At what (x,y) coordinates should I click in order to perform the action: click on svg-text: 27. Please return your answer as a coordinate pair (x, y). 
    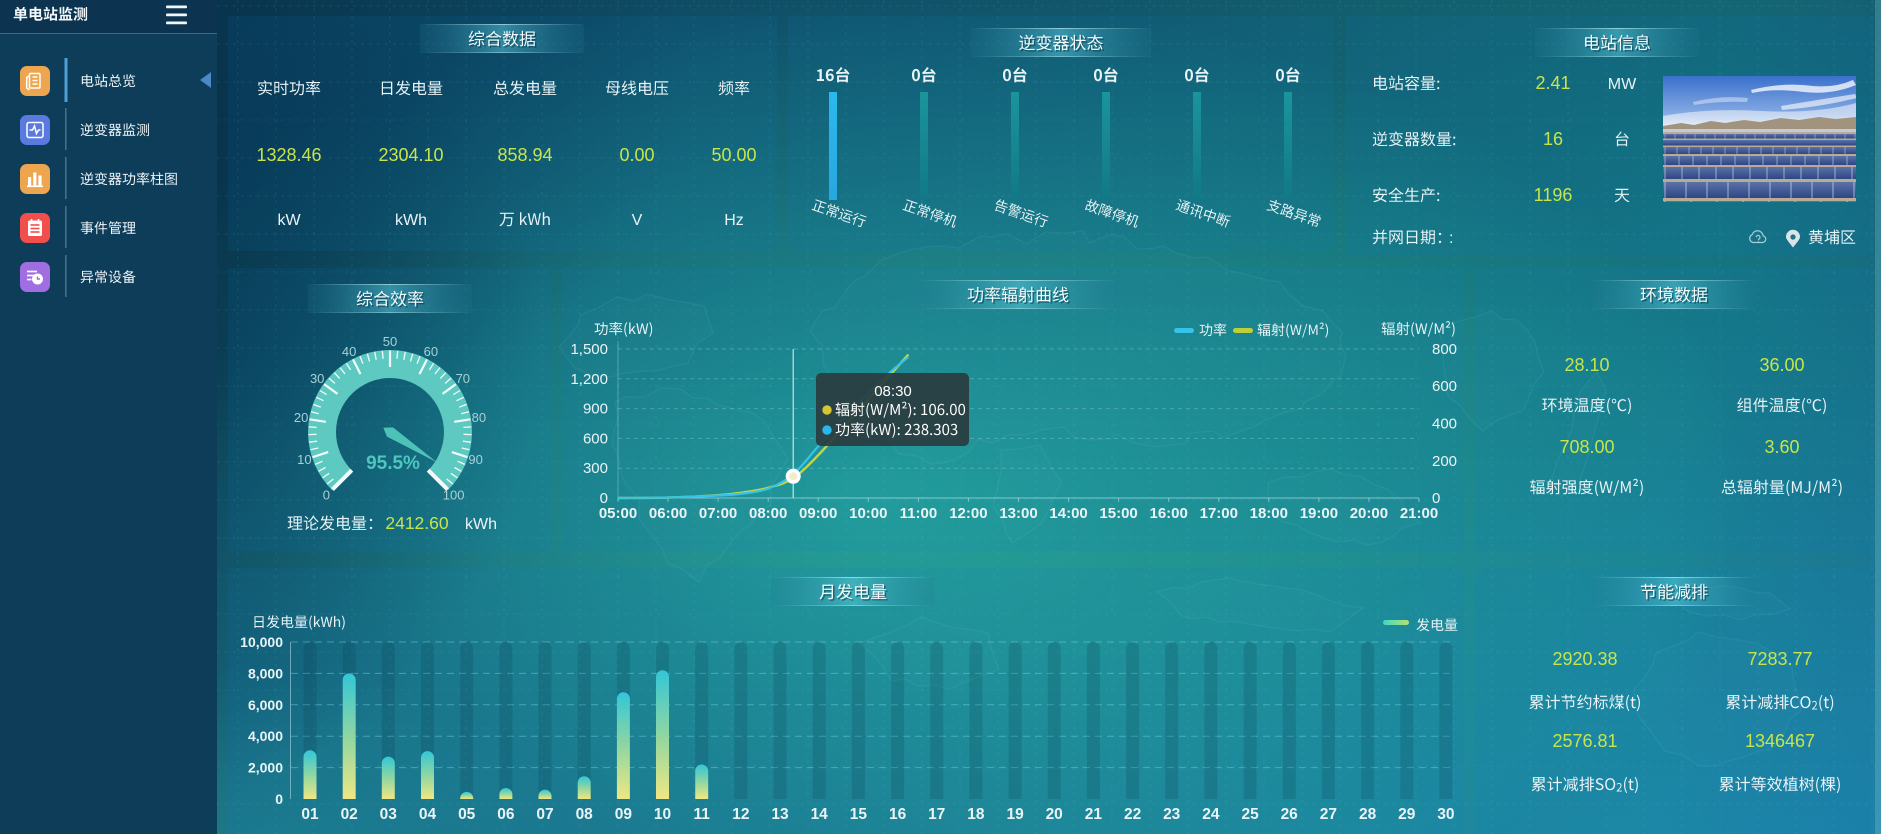
    Looking at the image, I should click on (1328, 814).